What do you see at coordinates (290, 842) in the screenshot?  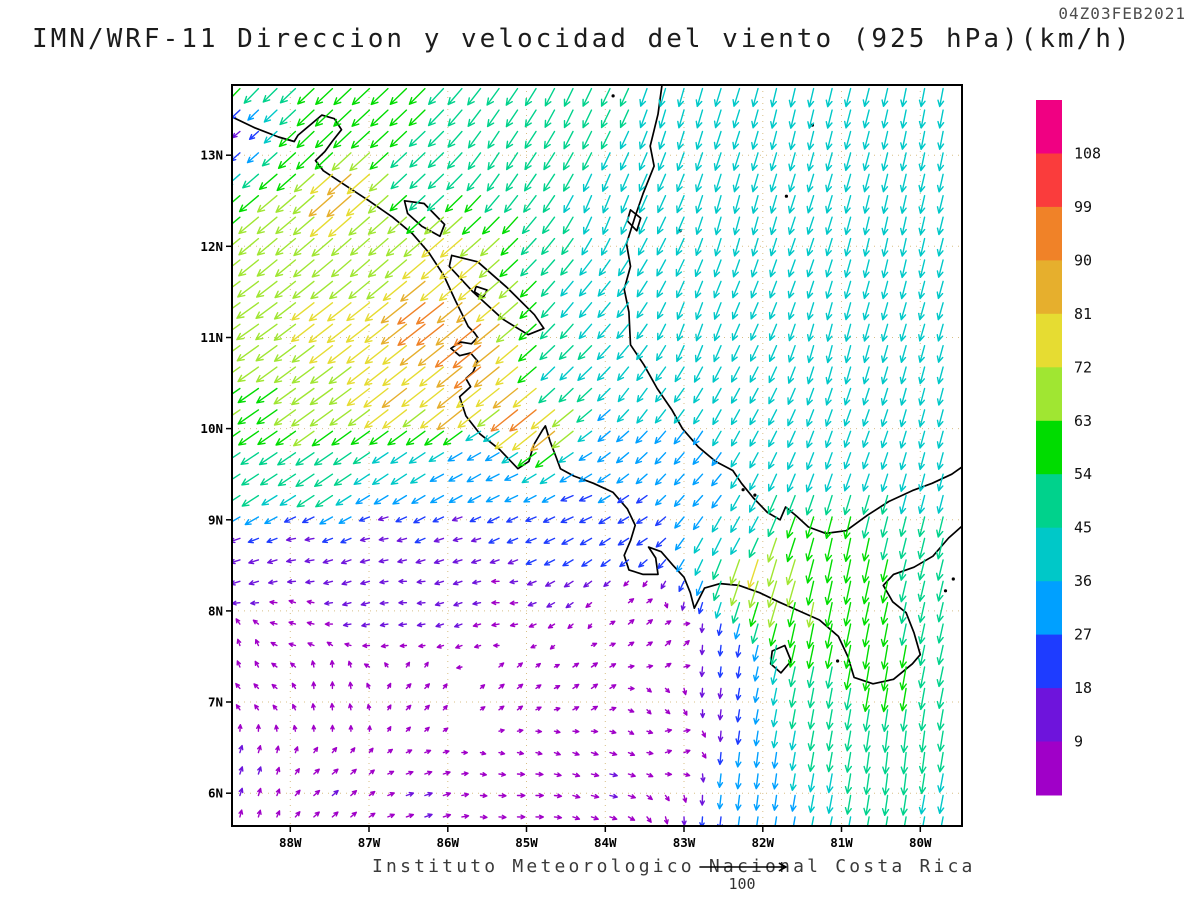 I see `lon-tick-label: 88W` at bounding box center [290, 842].